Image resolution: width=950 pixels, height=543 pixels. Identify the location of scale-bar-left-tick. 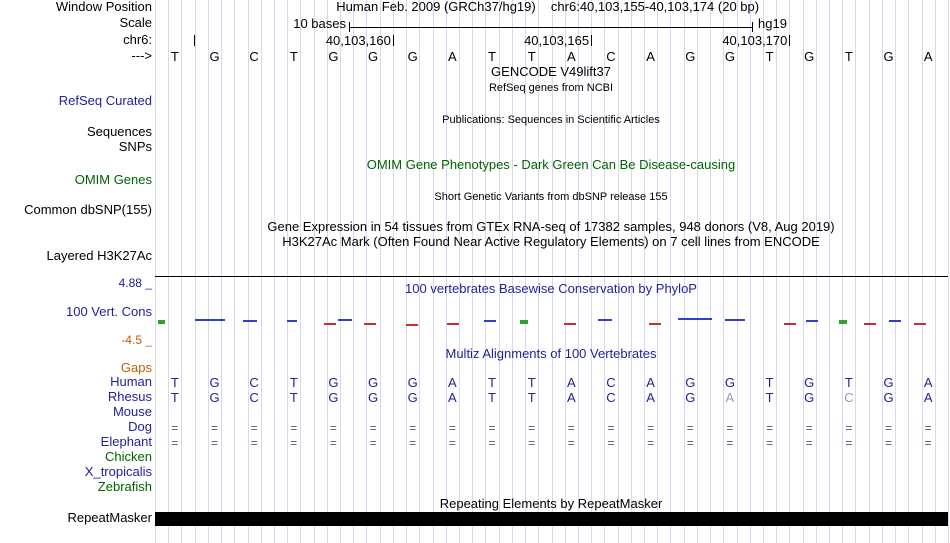
(349, 27).